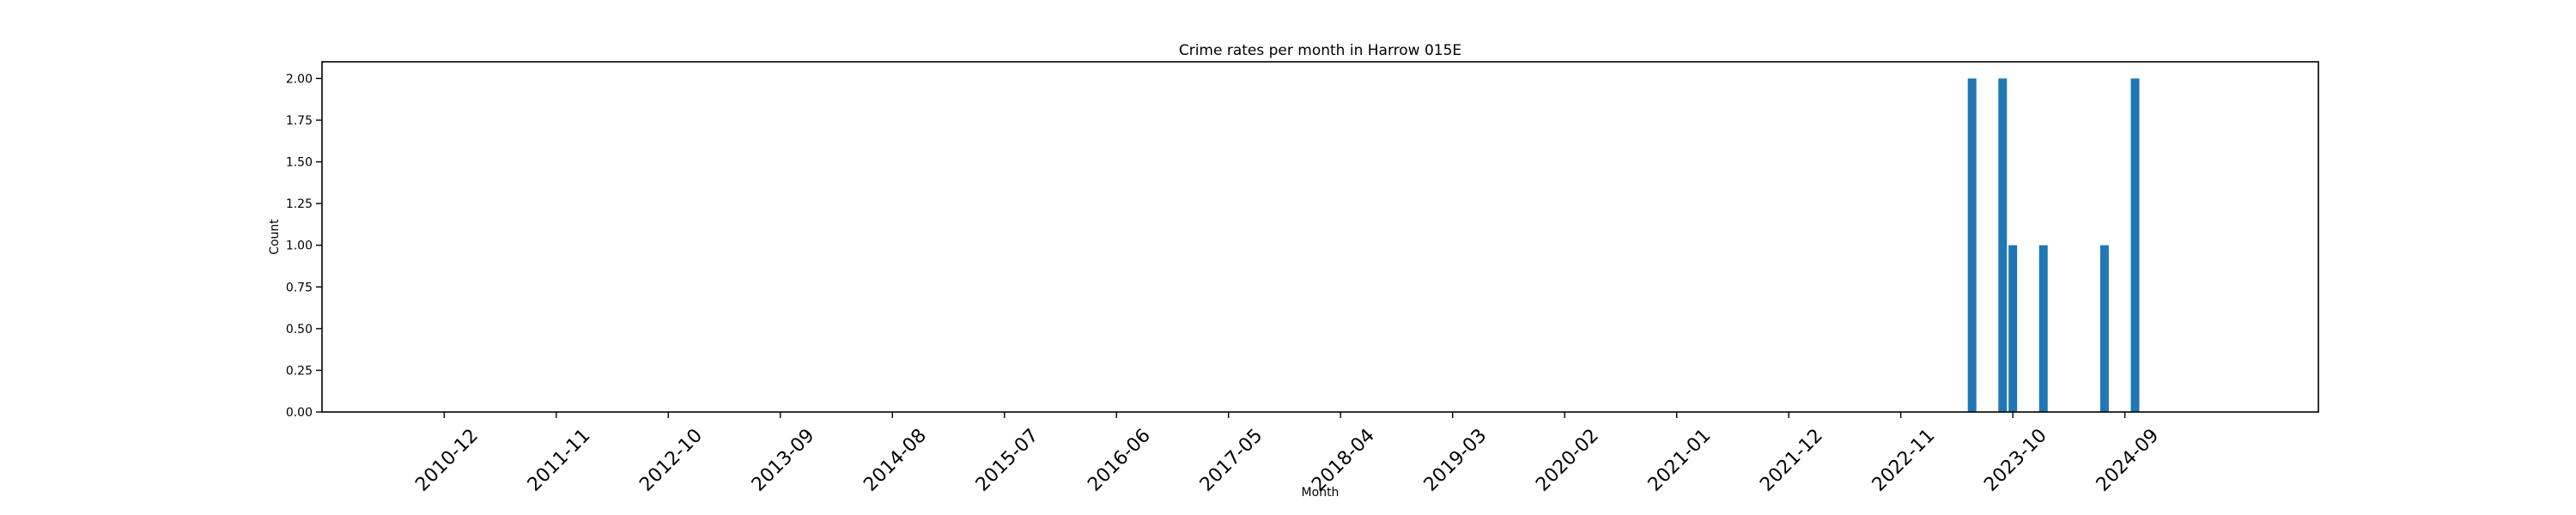  What do you see at coordinates (2053, 245) in the screenshot?
I see `bars-group` at bounding box center [2053, 245].